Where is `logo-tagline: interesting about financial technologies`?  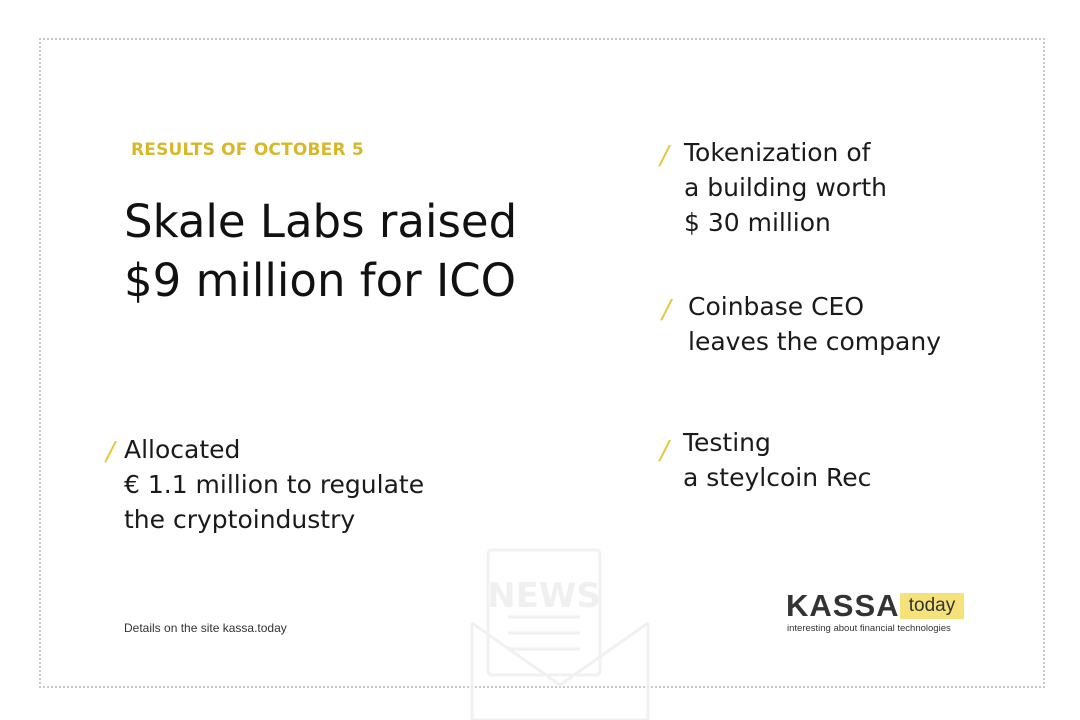 logo-tagline: interesting about financial technologies is located at coordinates (869, 628).